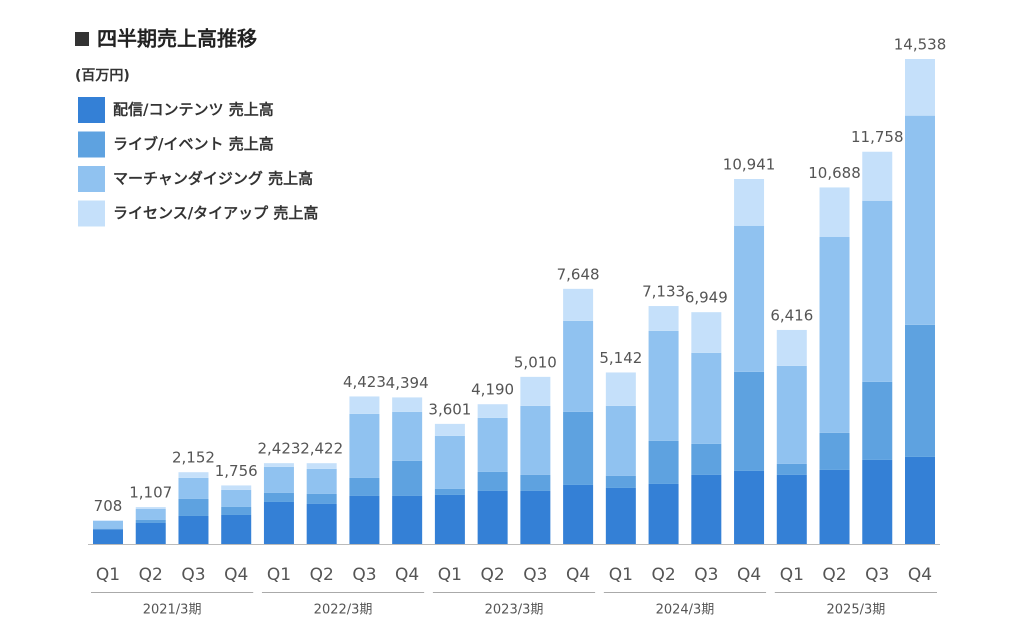 Image resolution: width=1009 pixels, height=628 pixels. I want to click on group-label: 2025/3期, so click(856, 610).